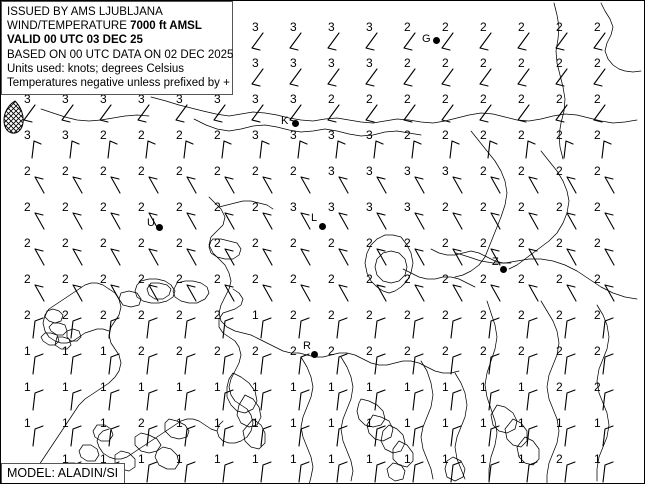  What do you see at coordinates (389, 264) in the screenshot?
I see `inland-lake` at bounding box center [389, 264].